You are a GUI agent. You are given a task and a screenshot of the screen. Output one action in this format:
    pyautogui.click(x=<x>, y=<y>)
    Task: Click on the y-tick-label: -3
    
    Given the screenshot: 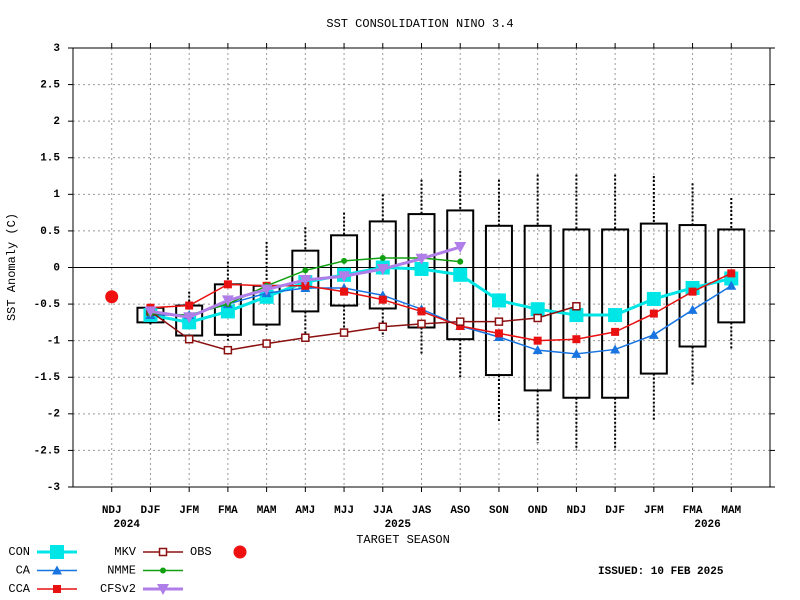 What is the action you would take?
    pyautogui.click(x=54, y=488)
    